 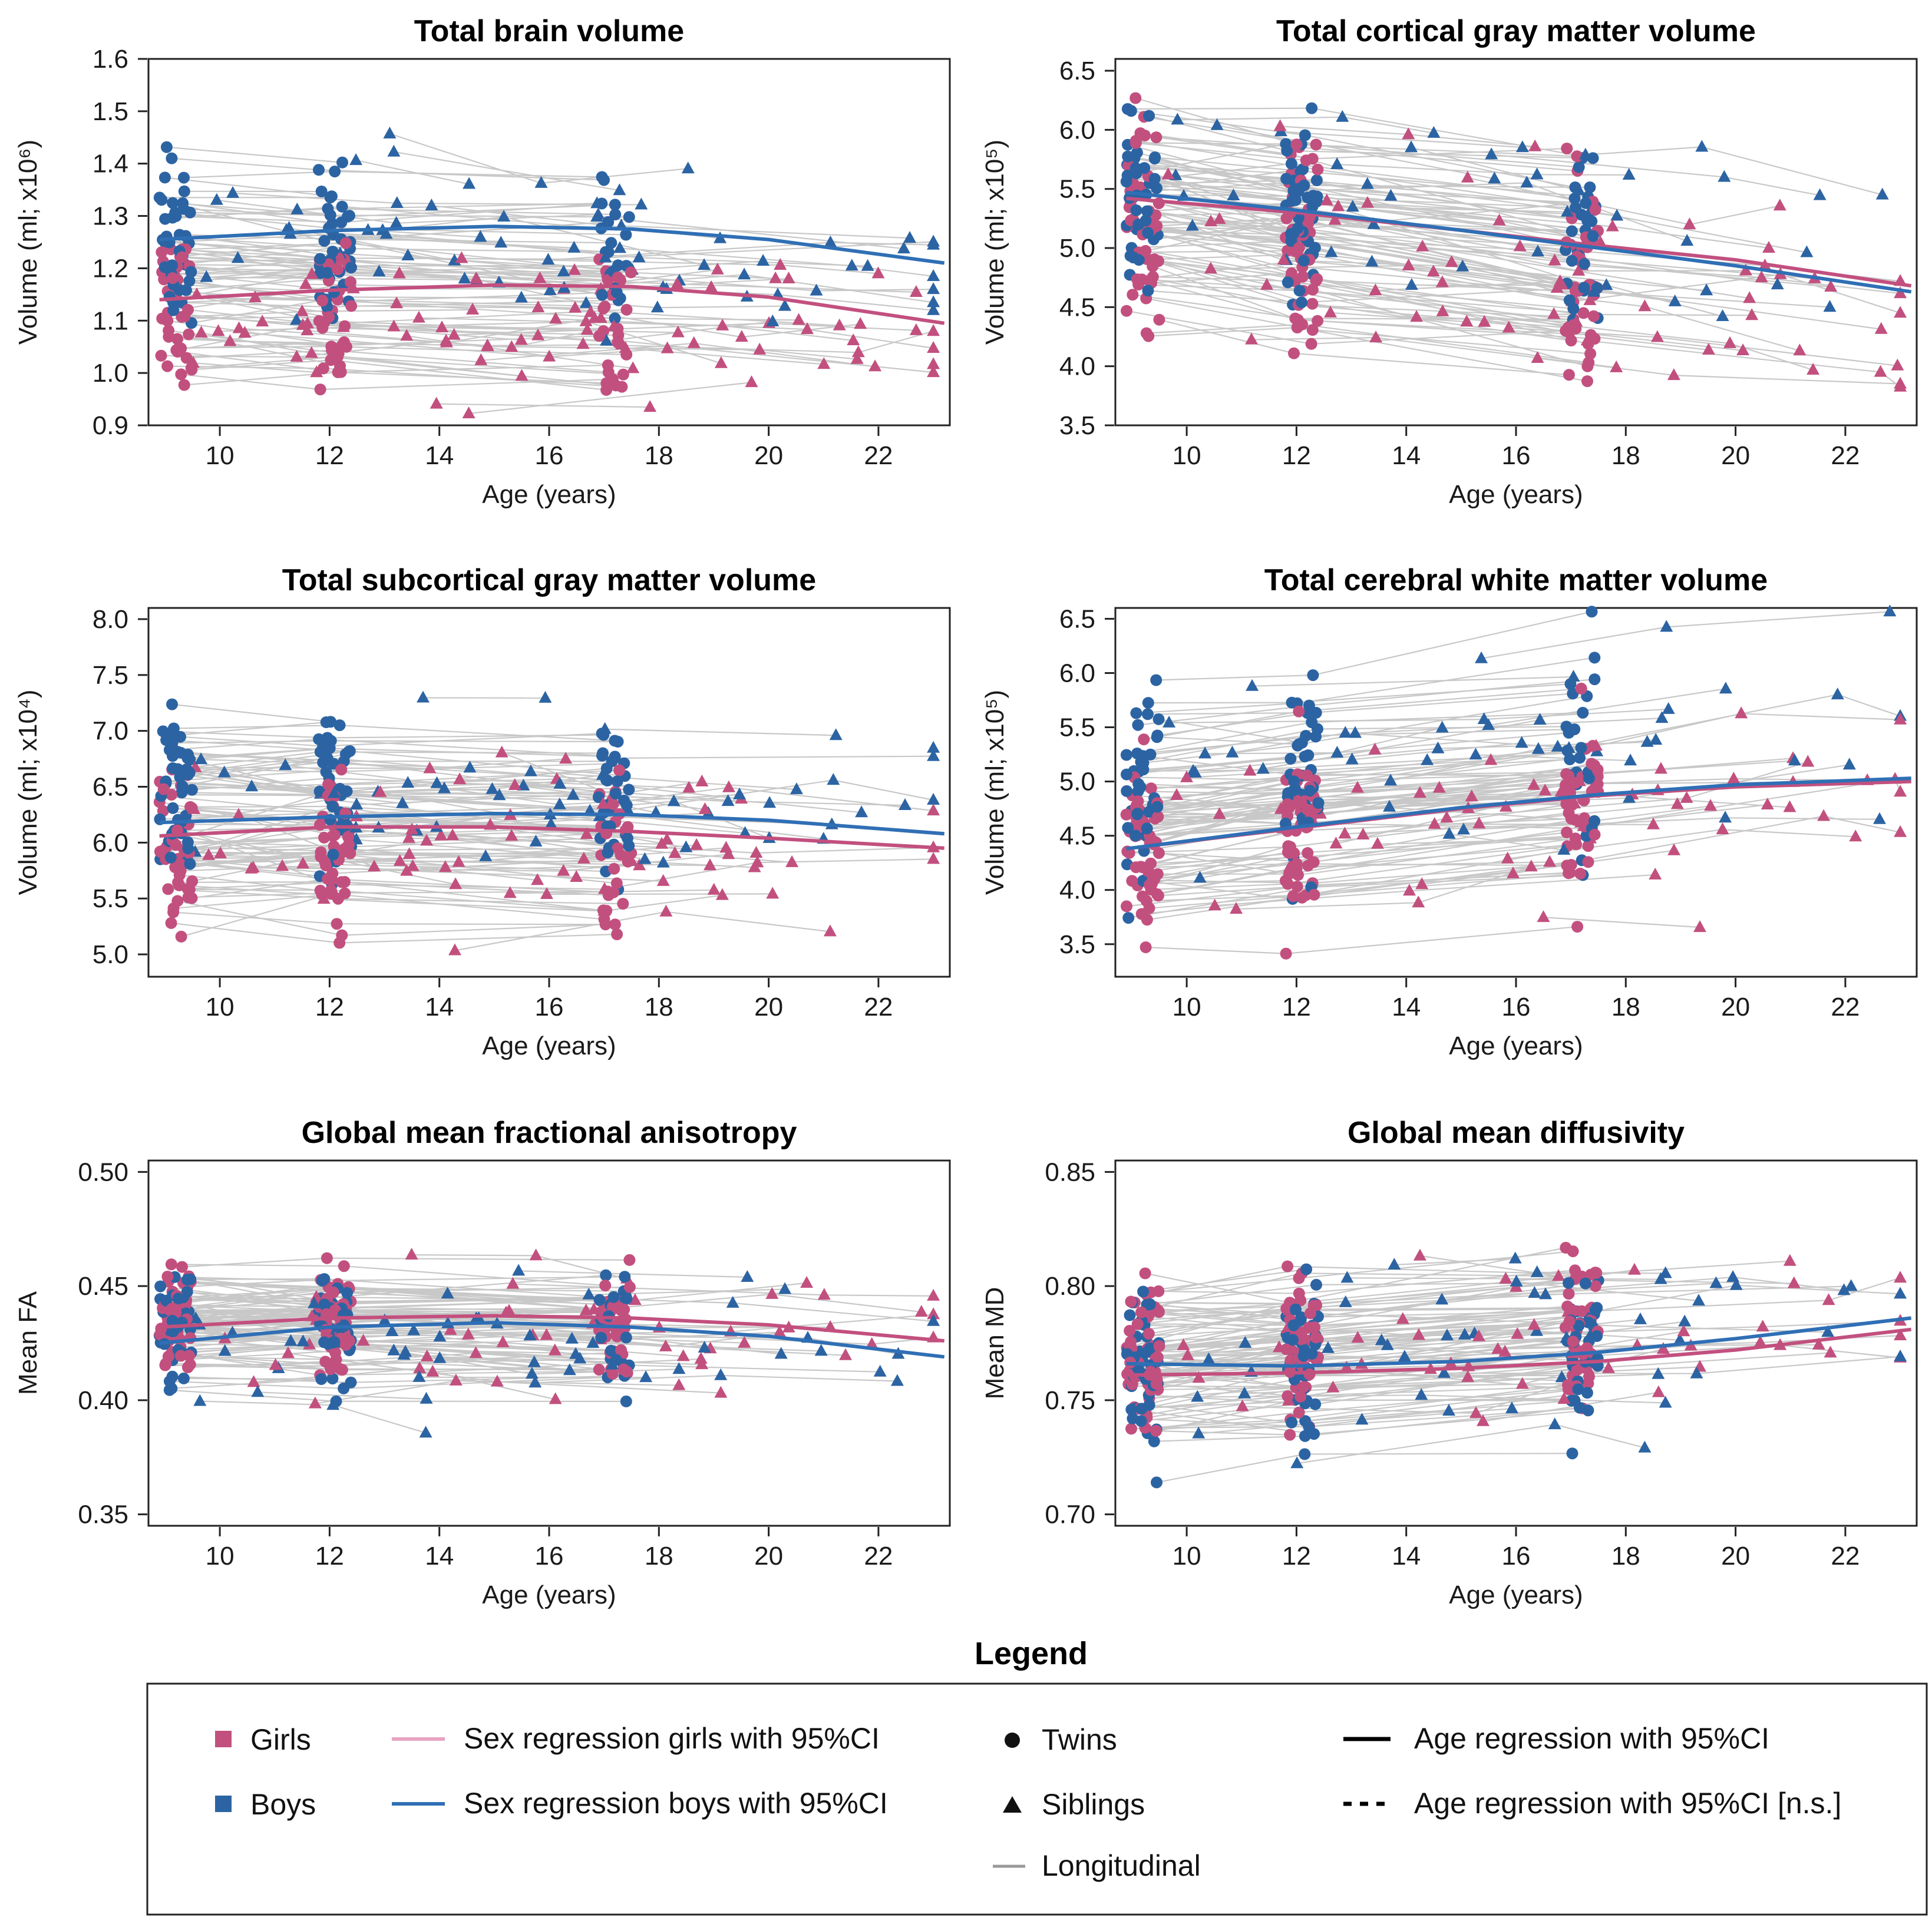 What do you see at coordinates (549, 1133) in the screenshot?
I see `chart-title: Global mean fractional anisotropy` at bounding box center [549, 1133].